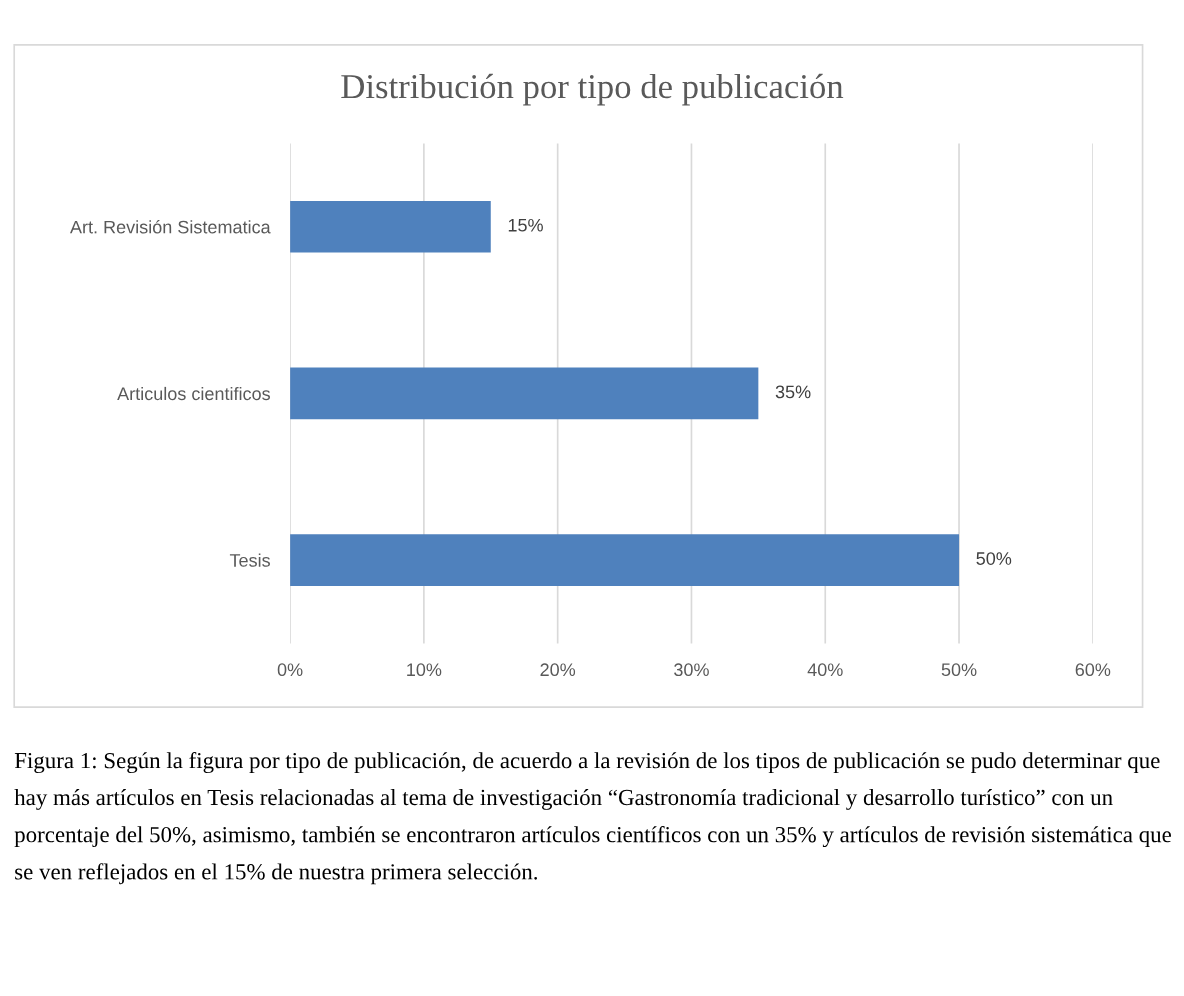 This screenshot has height=996, width=1184. What do you see at coordinates (793, 392) in the screenshot?
I see `data-label: 35%` at bounding box center [793, 392].